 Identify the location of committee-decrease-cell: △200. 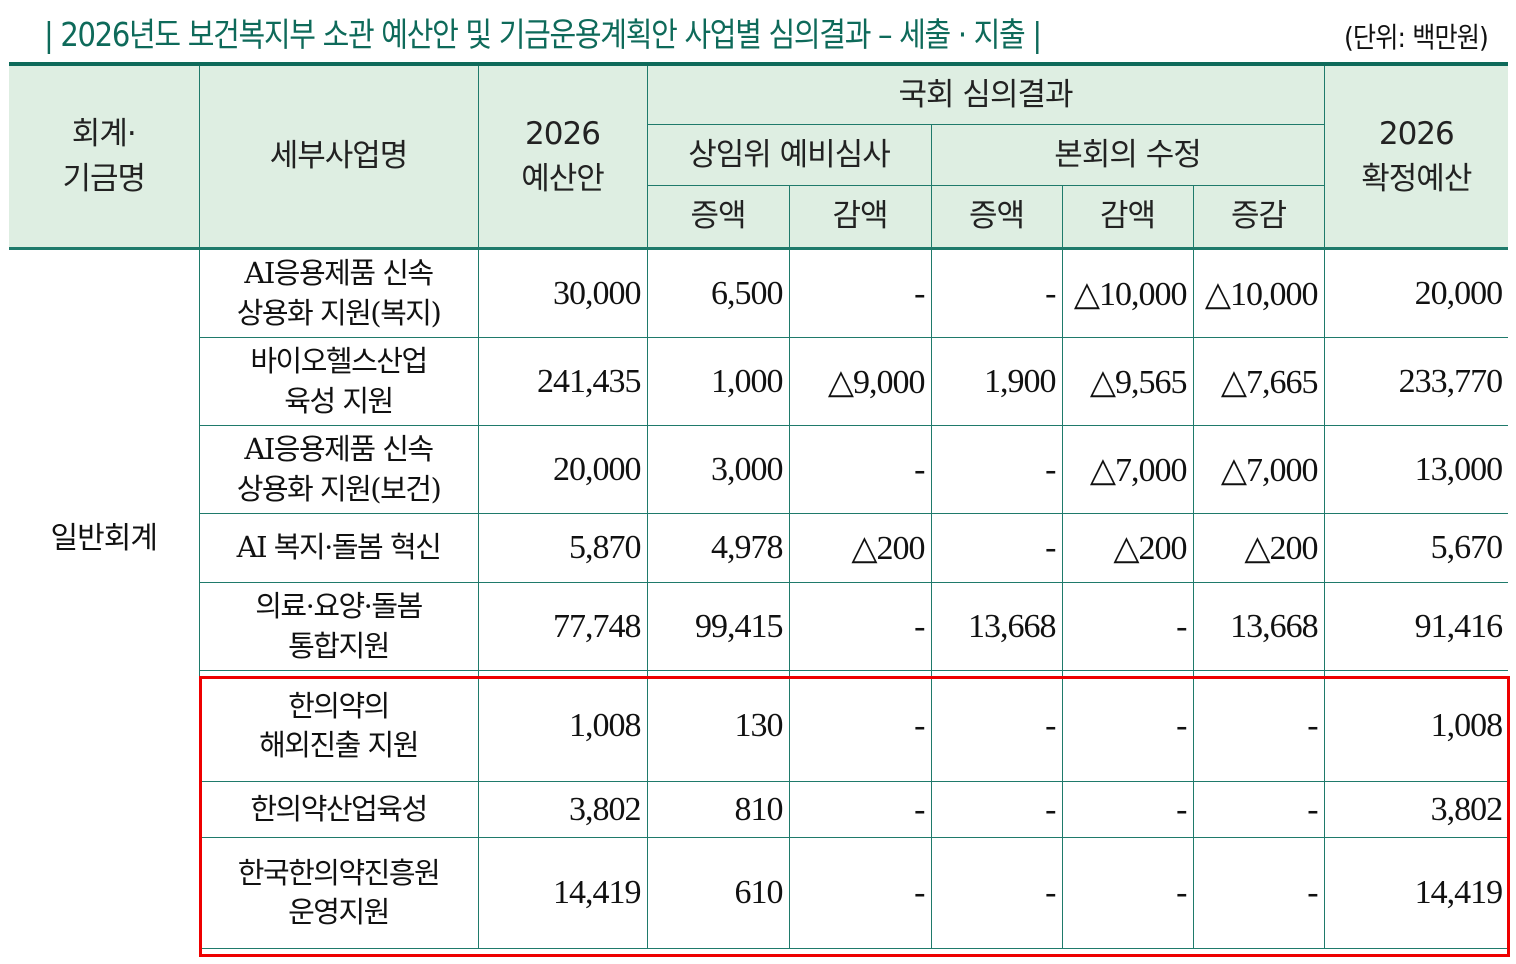
(860, 548).